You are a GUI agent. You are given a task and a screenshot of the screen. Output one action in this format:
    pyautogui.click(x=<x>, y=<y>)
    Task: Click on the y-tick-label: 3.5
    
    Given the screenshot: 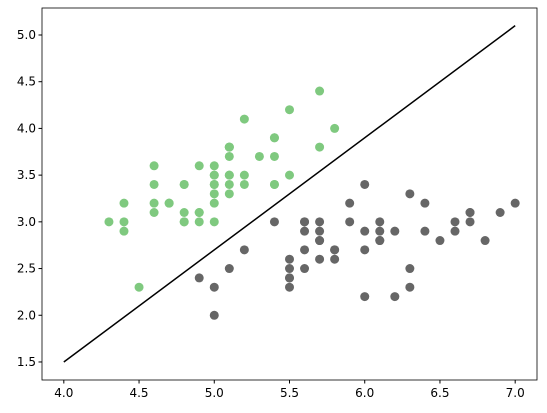 What is the action you would take?
    pyautogui.click(x=26, y=175)
    